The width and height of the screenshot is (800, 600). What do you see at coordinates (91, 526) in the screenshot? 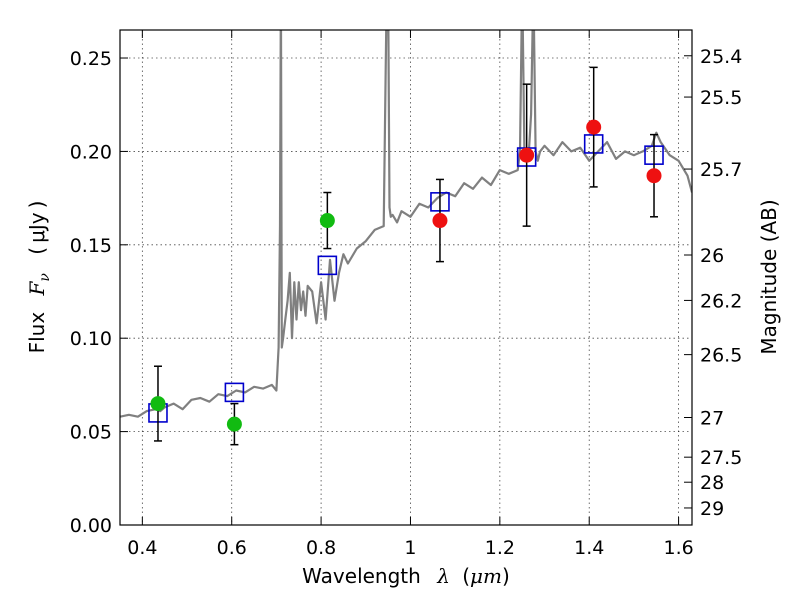
I see `y-tick-label: 0.00` at bounding box center [91, 526].